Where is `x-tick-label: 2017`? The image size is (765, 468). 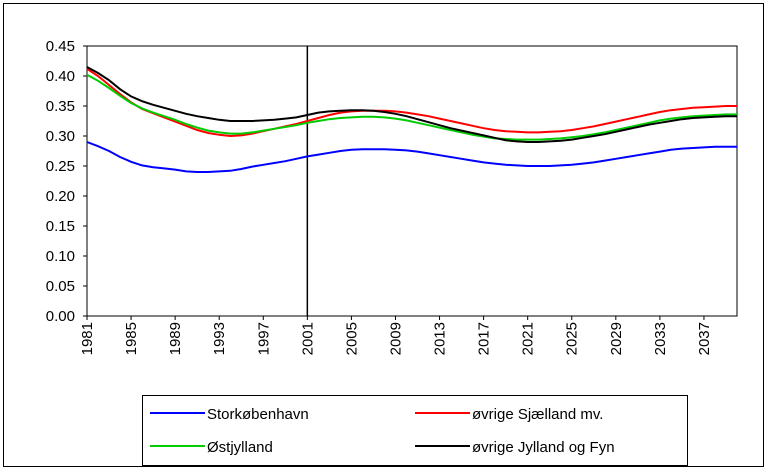
x-tick-label: 2017 is located at coordinates (484, 338).